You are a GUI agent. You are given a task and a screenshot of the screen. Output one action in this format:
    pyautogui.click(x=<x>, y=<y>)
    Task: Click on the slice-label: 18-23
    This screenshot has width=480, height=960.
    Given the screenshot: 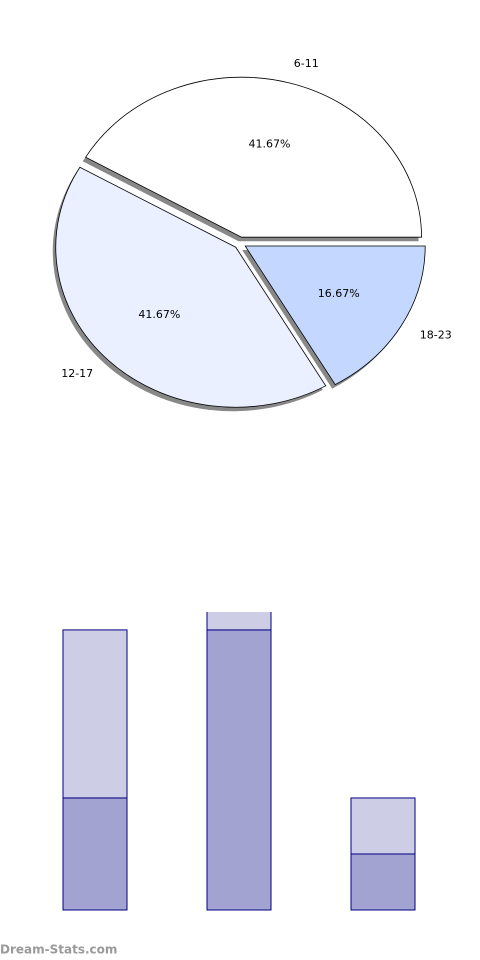 What is the action you would take?
    pyautogui.click(x=436, y=335)
    